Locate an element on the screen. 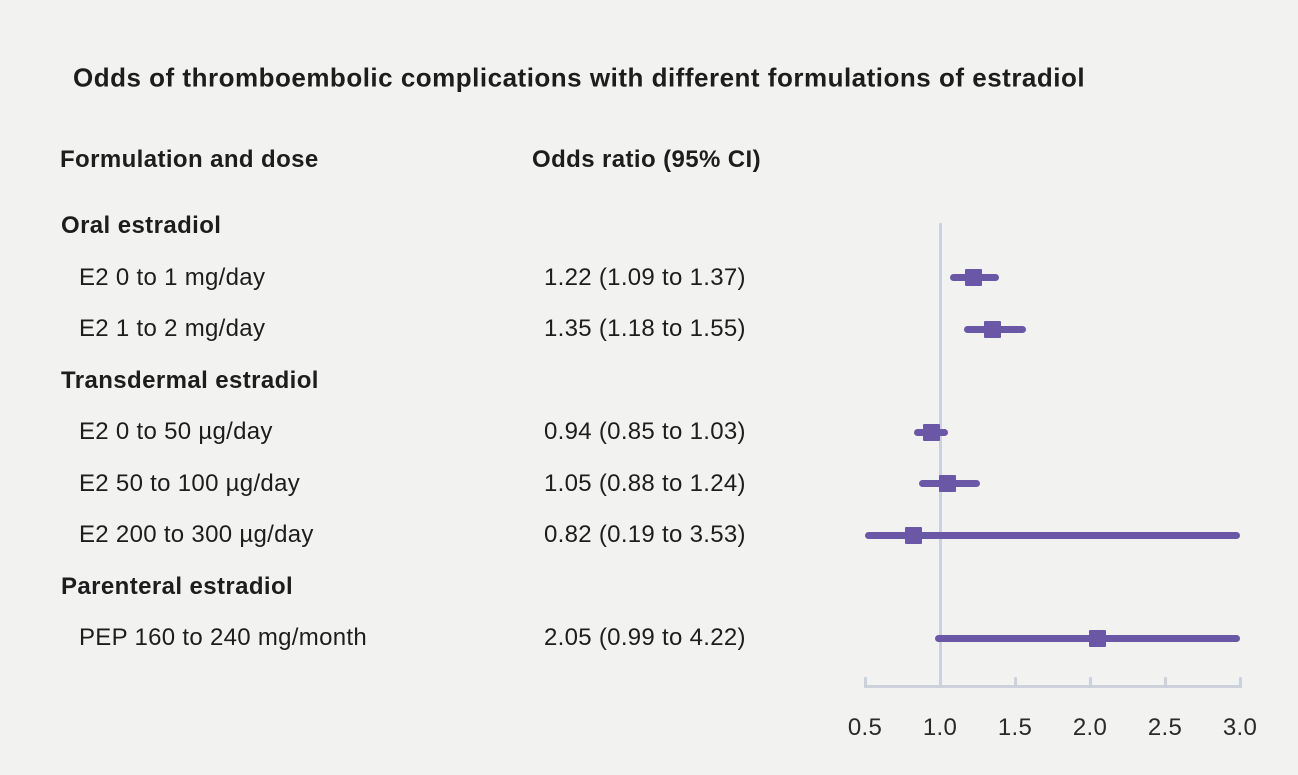 The width and height of the screenshot is (1298, 775). x-axis-tick-label: 2.5 is located at coordinates (1165, 727).